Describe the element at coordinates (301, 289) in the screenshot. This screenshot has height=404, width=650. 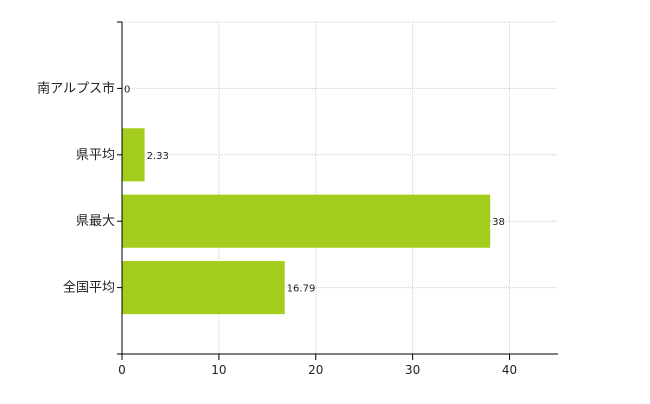
I see `data-label: 16.79` at that location.